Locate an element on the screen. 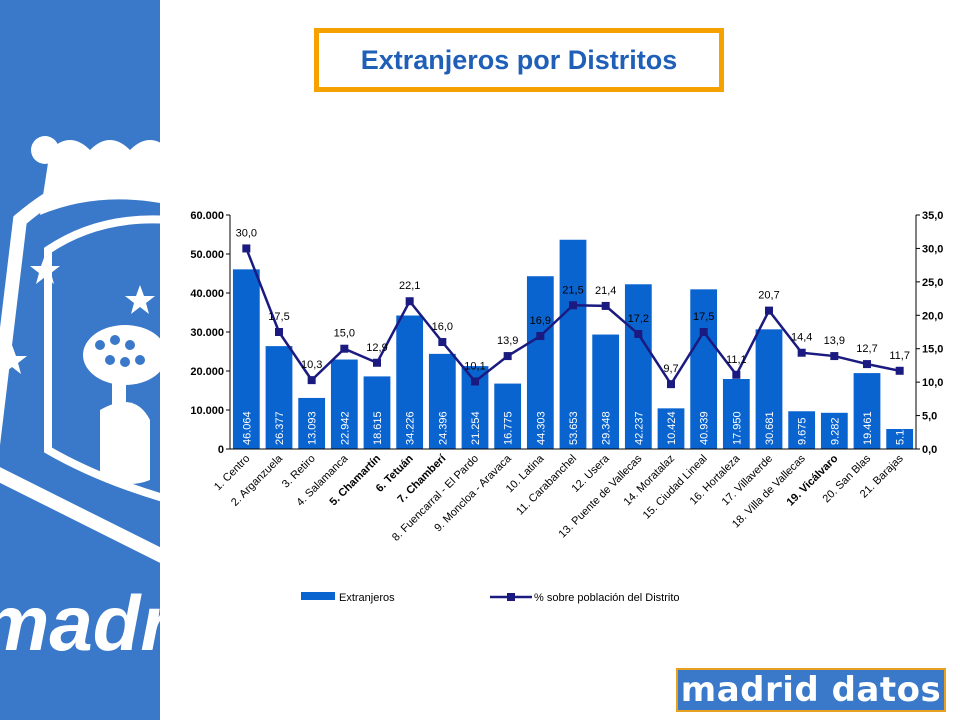 Image resolution: width=960 pixels, height=720 pixels. madrid-coat-of-arms-logo: madrid is located at coordinates (80, 401).